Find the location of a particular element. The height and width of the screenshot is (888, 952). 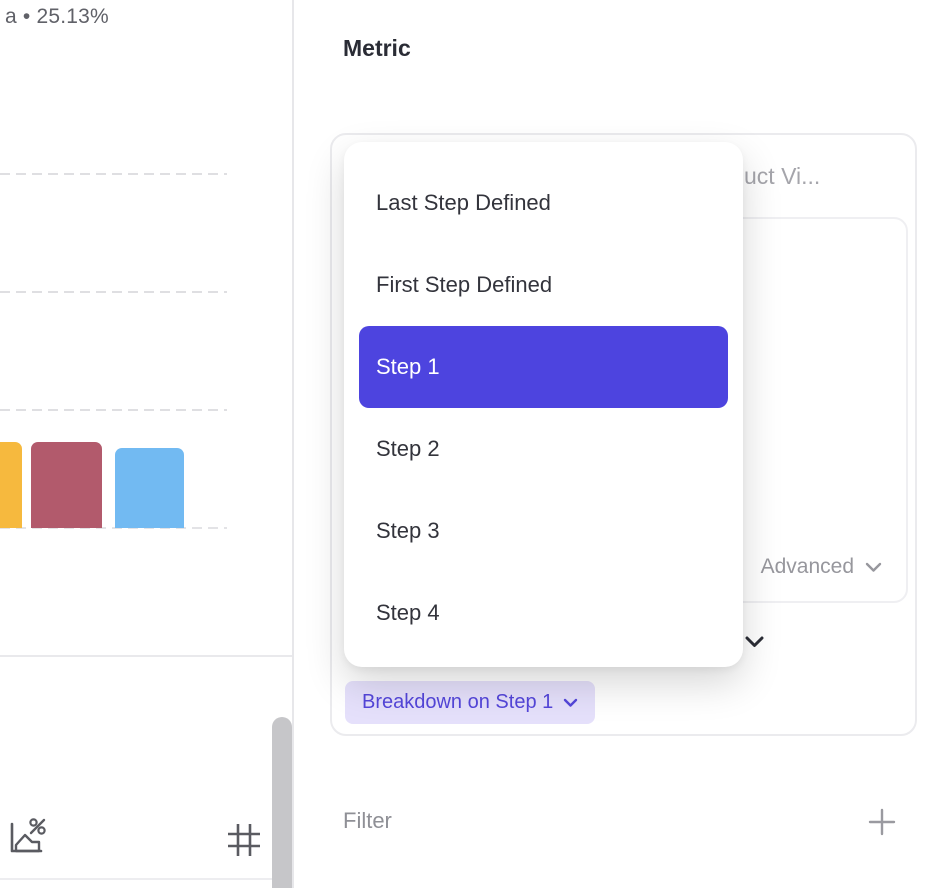

gridline-baseline is located at coordinates (113, 528).